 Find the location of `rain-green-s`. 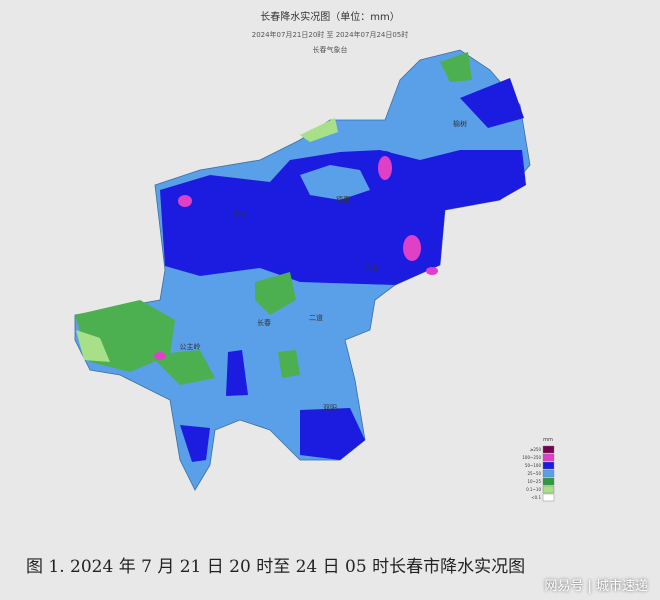

rain-green-s is located at coordinates (182, 367).